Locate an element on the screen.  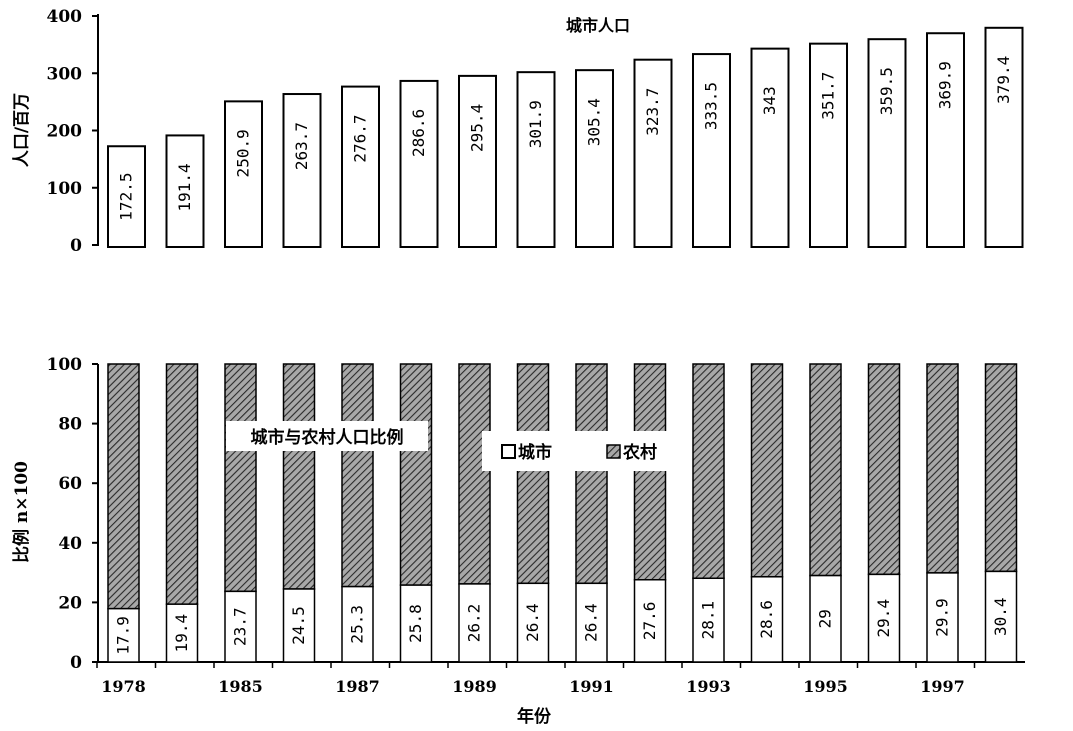
bottom-bar-label-13: 29.4 is located at coordinates (883, 618).